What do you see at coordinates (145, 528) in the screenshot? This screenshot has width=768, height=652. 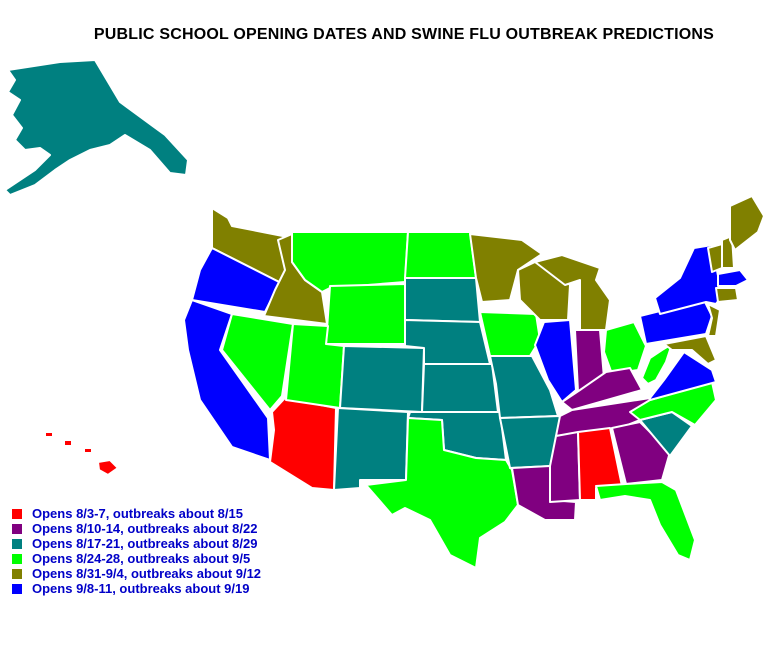 I see `legend-label: Opens 8/10-14, outbreaks about 8/22` at bounding box center [145, 528].